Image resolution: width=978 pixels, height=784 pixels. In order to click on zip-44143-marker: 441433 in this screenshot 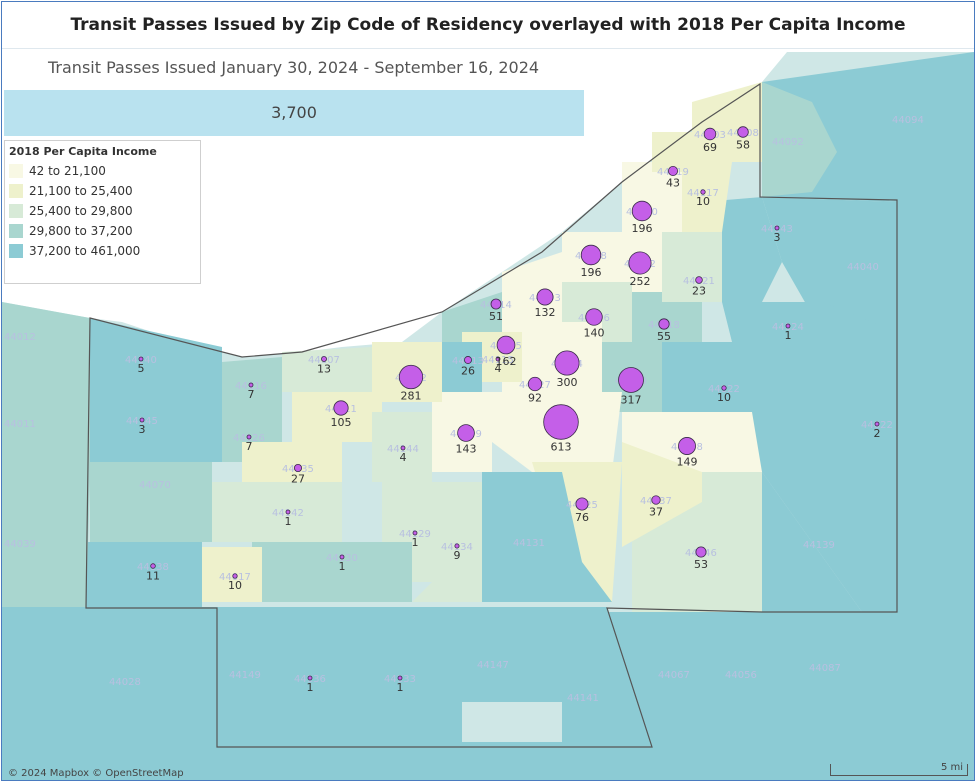, I will do `click(777, 234)`.